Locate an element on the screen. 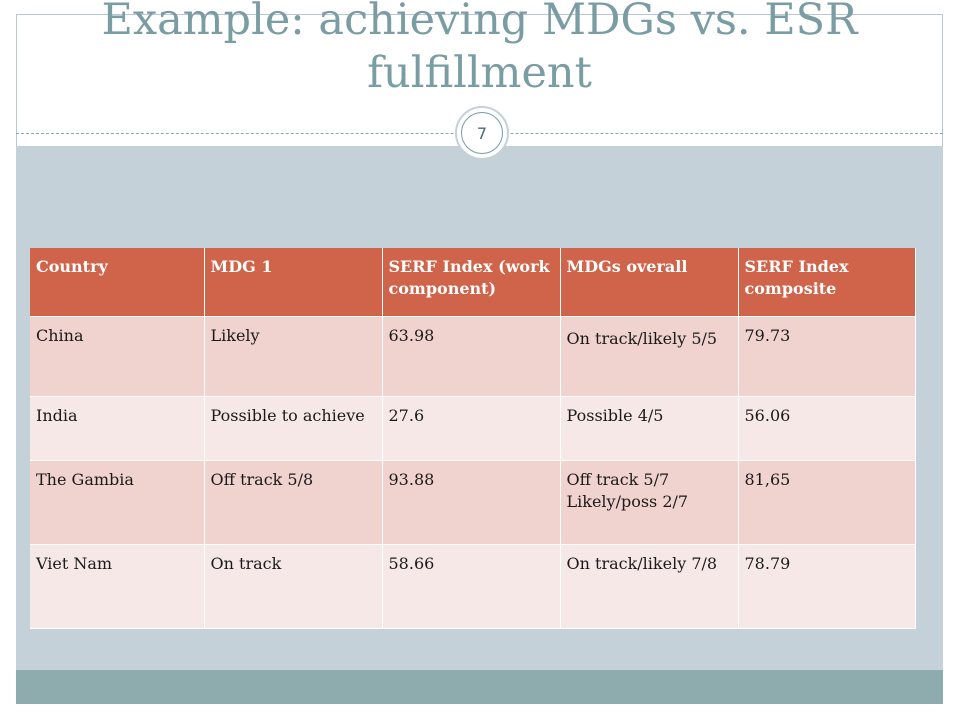 The height and width of the screenshot is (720, 960). cell-country: Viet Nam is located at coordinates (117, 586).